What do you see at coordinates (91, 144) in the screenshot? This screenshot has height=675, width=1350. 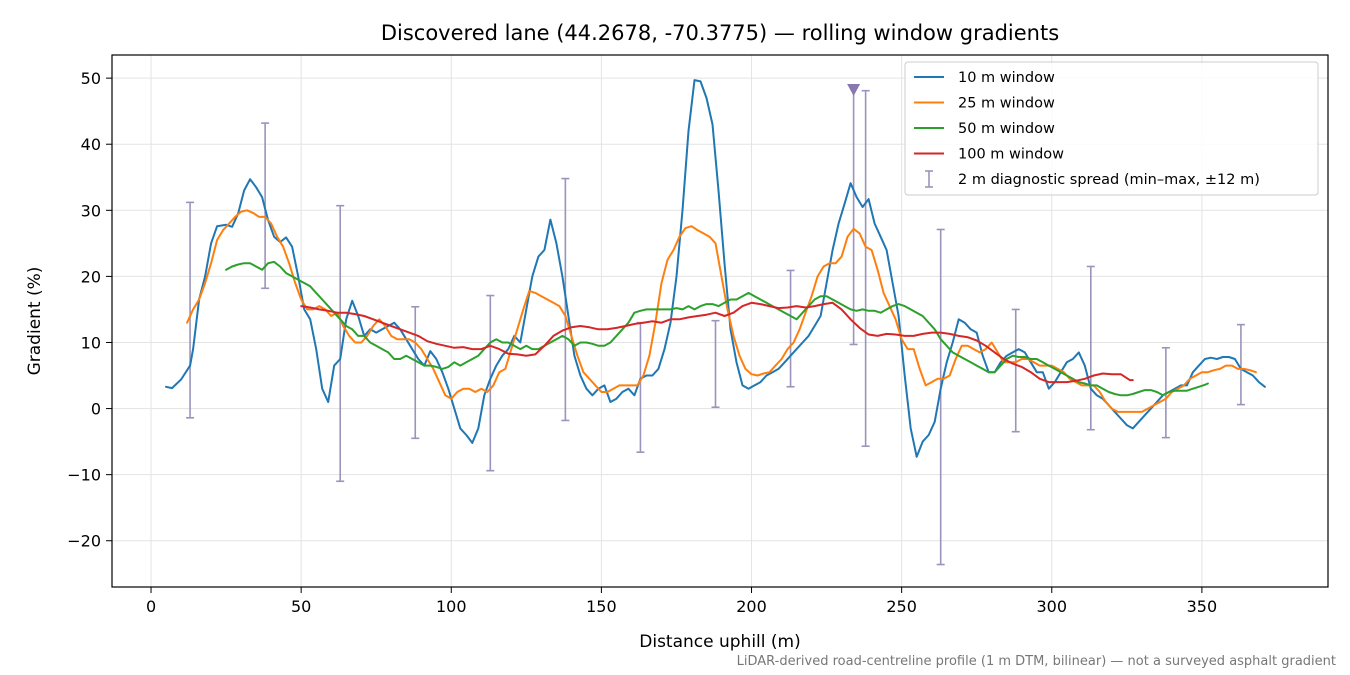 I see `y-tick-label: 40` at bounding box center [91, 144].